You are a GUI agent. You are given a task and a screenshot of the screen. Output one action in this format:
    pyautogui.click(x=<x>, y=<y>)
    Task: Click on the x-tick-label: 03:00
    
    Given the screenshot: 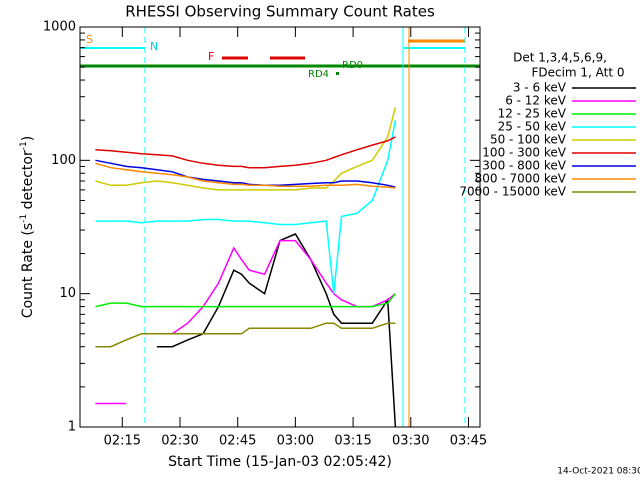 What is the action you would take?
    pyautogui.click(x=295, y=441)
    